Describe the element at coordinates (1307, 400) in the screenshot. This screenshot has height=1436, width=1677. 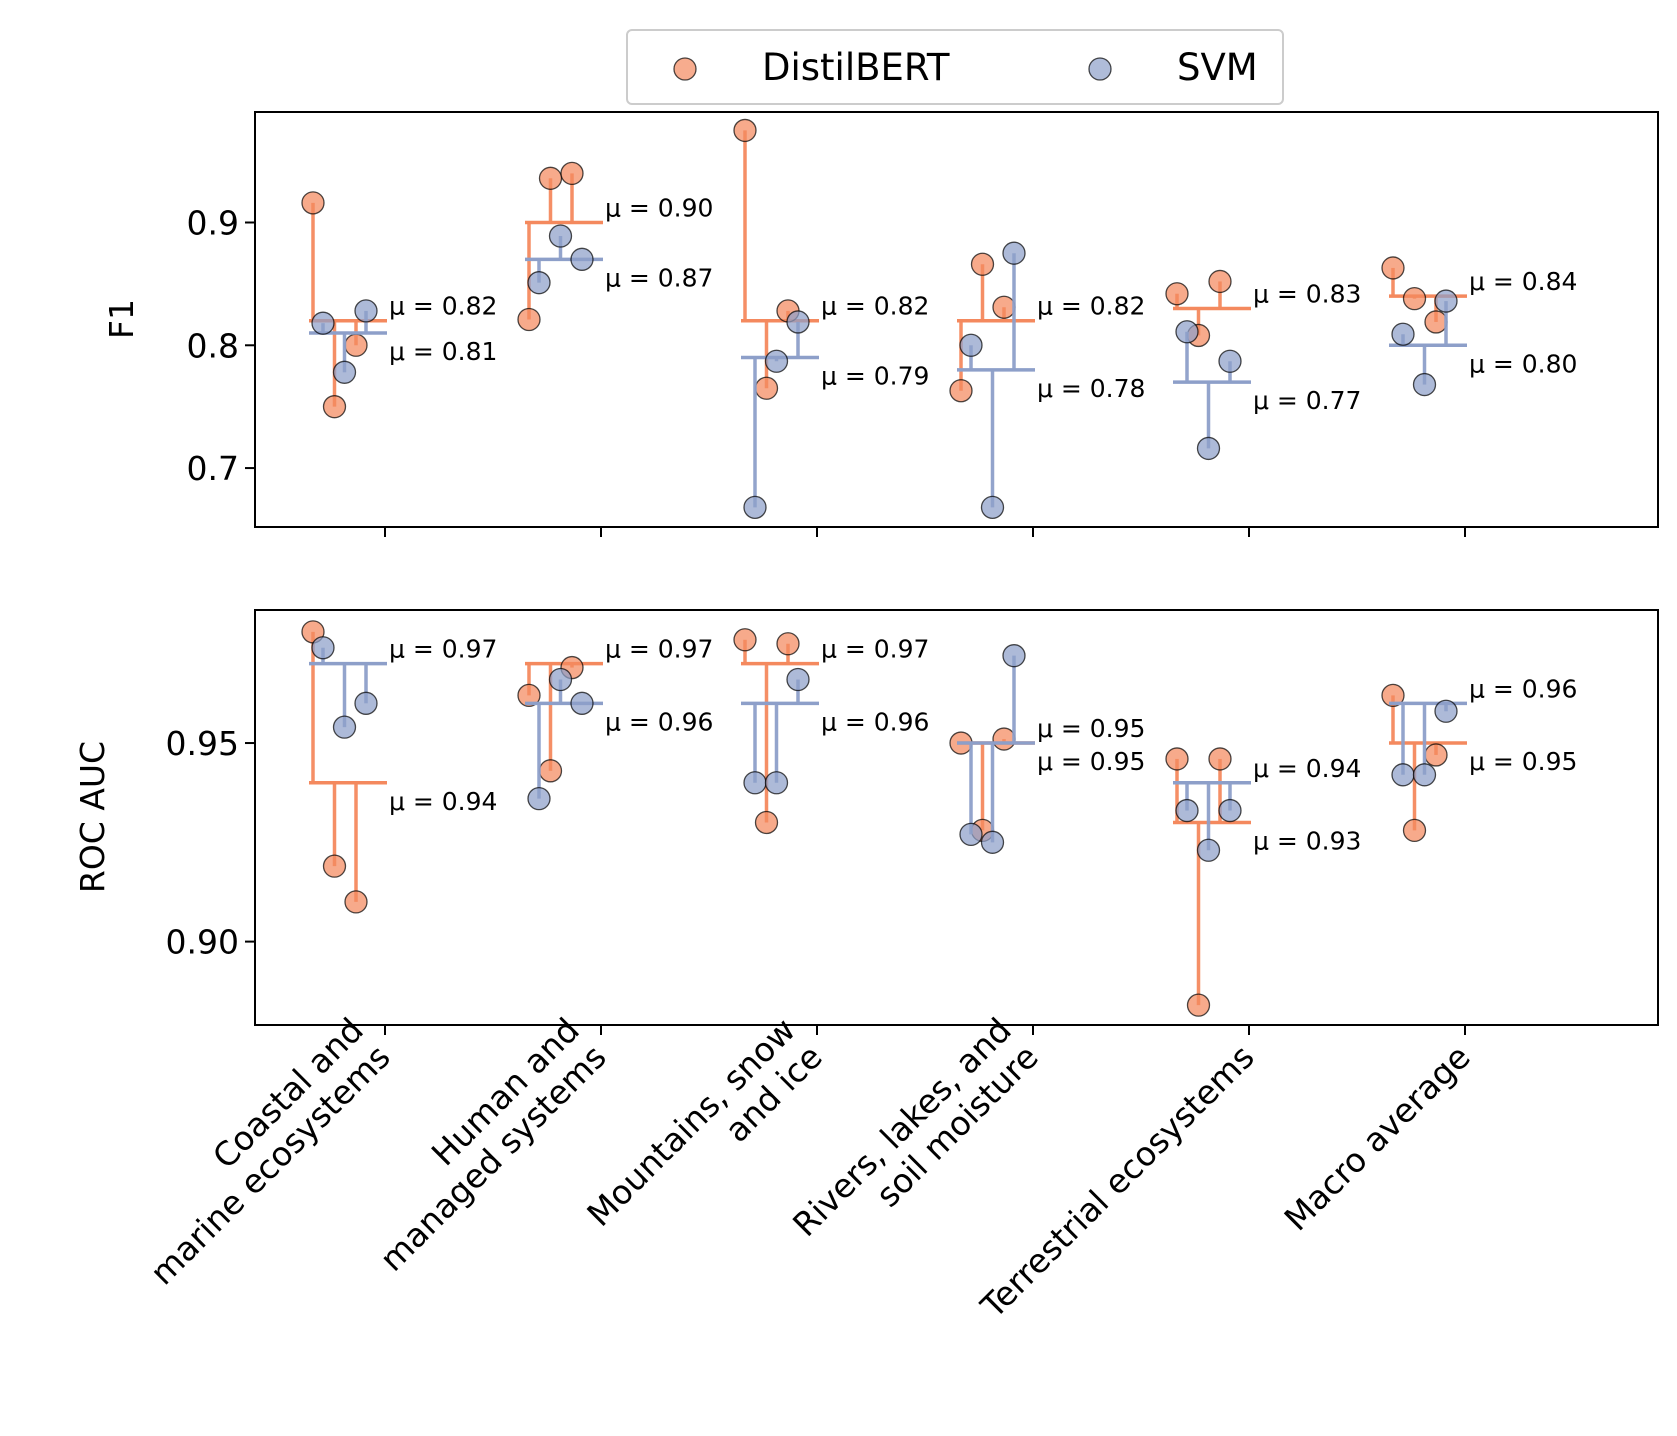
I see `mean-label-f1-svm-4: μ = 0.77` at that location.